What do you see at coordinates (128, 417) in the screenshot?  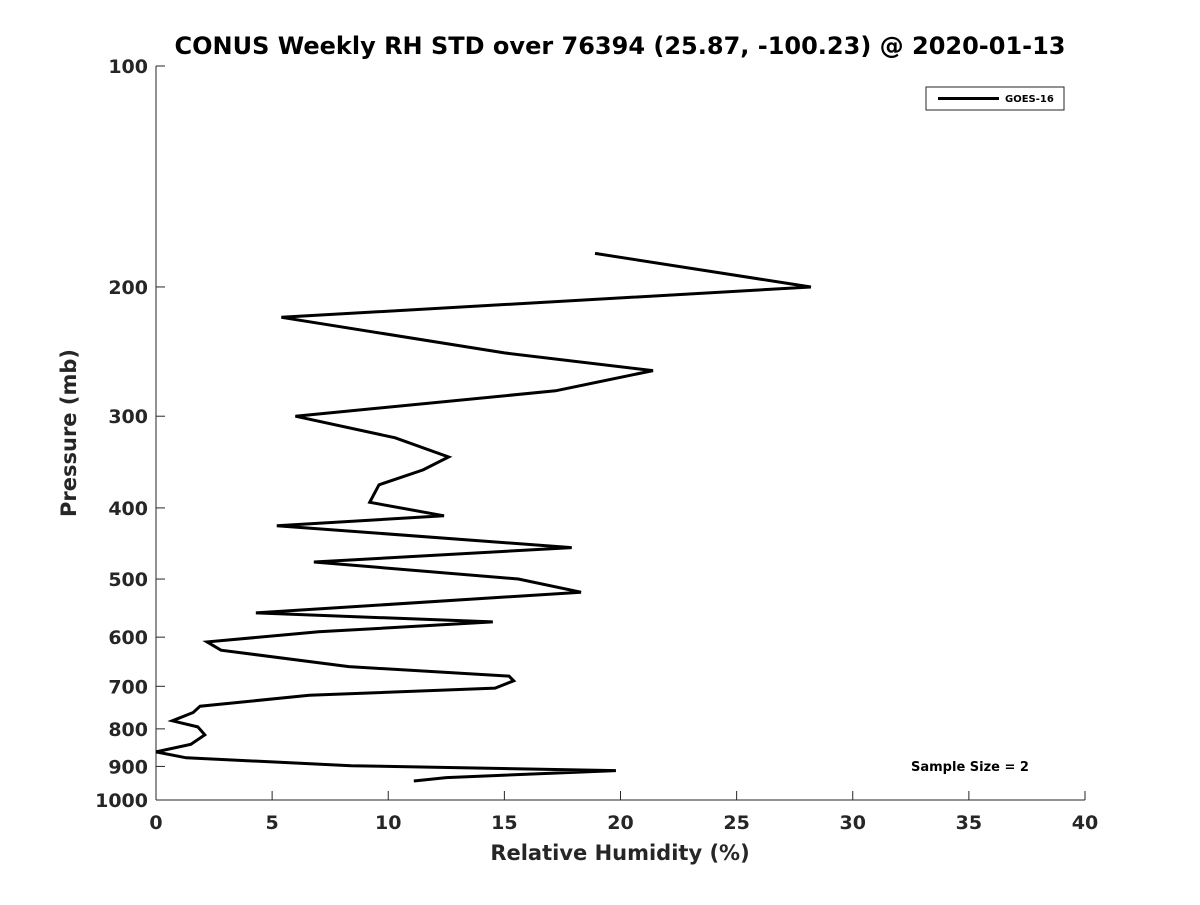 I see `y-tick-label: 300` at bounding box center [128, 417].